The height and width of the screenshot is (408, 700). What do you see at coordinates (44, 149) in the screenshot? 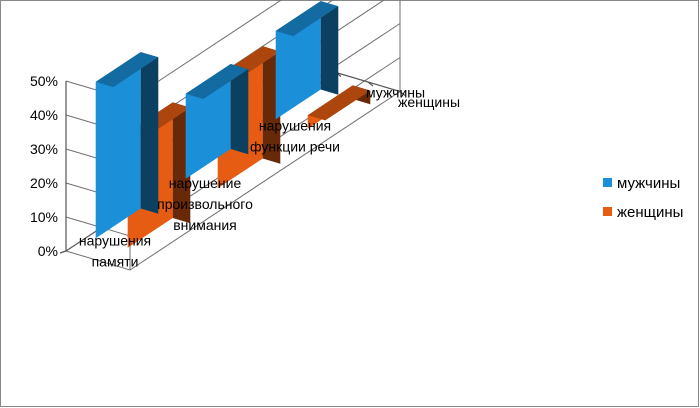
I see `y-tick-label: 30%` at bounding box center [44, 149].